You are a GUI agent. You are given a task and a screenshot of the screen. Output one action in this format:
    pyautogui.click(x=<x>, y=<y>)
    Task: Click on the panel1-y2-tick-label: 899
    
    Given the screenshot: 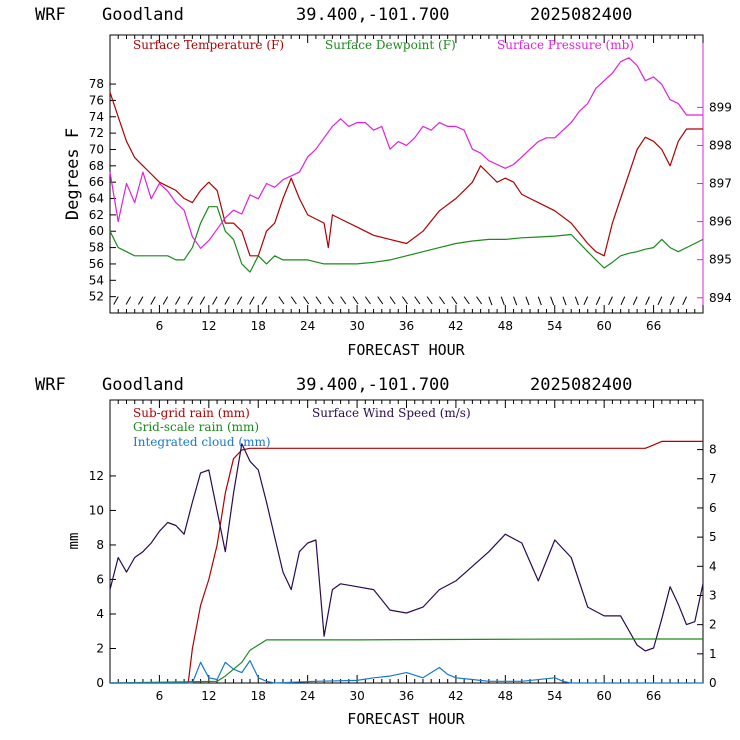 What is the action you would take?
    pyautogui.click(x=720, y=107)
    